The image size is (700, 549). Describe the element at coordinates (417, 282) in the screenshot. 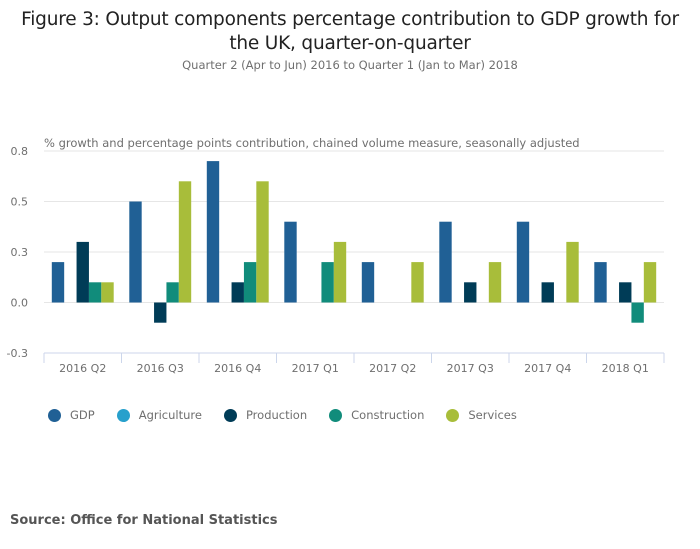

I see `bar-services-2017-q2` at that location.